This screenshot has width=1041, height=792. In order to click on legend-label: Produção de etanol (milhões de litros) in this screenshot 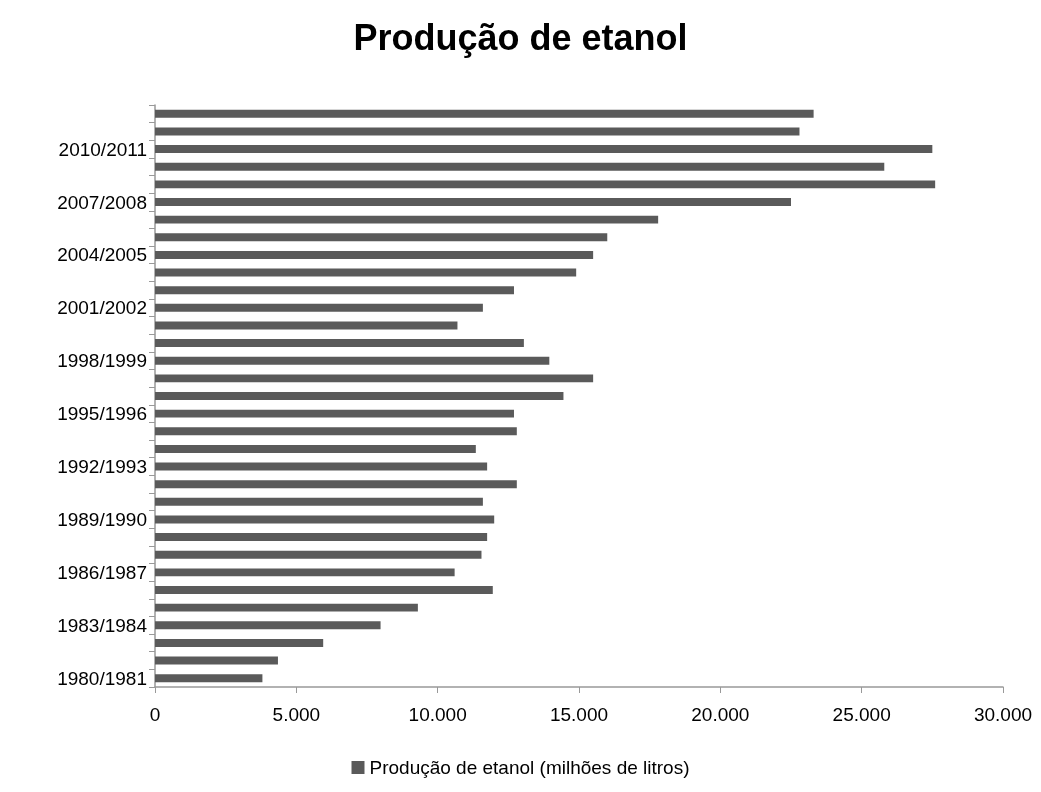, I will do `click(529, 767)`.